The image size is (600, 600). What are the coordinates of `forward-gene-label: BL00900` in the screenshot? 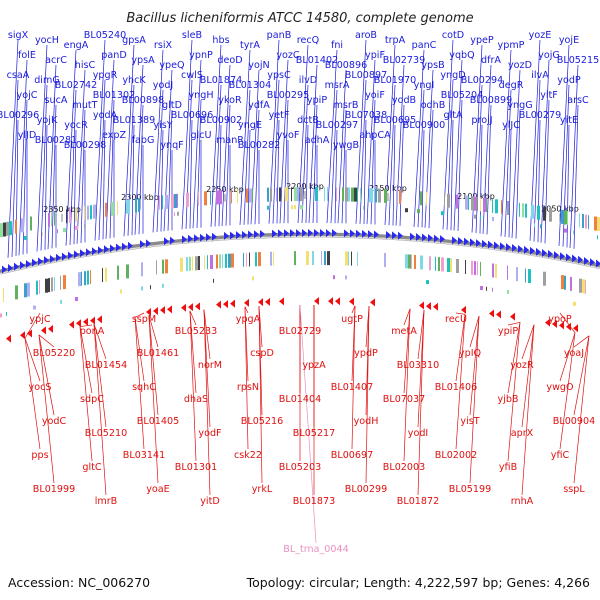 It's located at (424, 125).